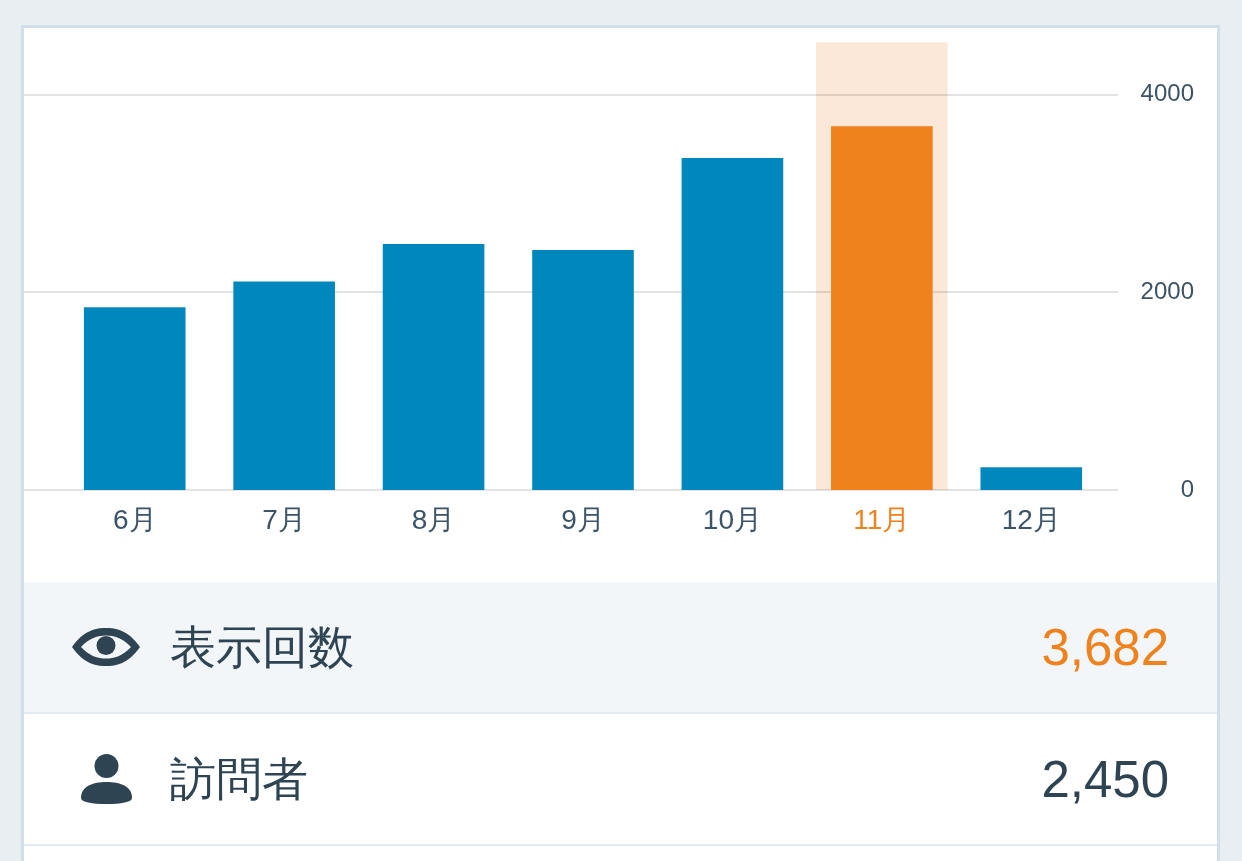  Describe the element at coordinates (284, 519) in the screenshot. I see `x-tick-label: 7月` at that location.